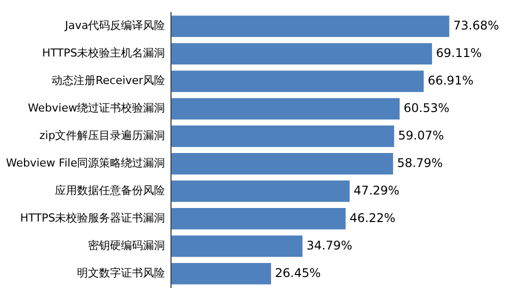 The image size is (520, 300). What do you see at coordinates (110, 191) in the screenshot?
I see `y-tick-label: 应用数据任意备份风险` at bounding box center [110, 191].